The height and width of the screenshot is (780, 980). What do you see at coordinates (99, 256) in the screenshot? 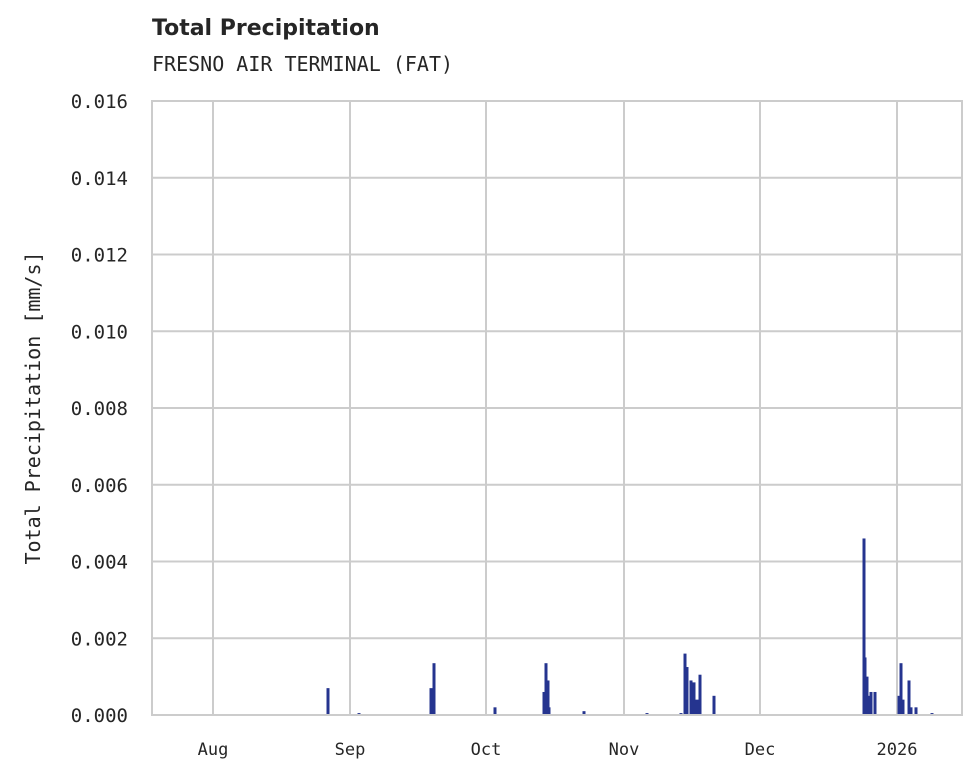
I see `y-tick-label: 0.012` at bounding box center [99, 256].